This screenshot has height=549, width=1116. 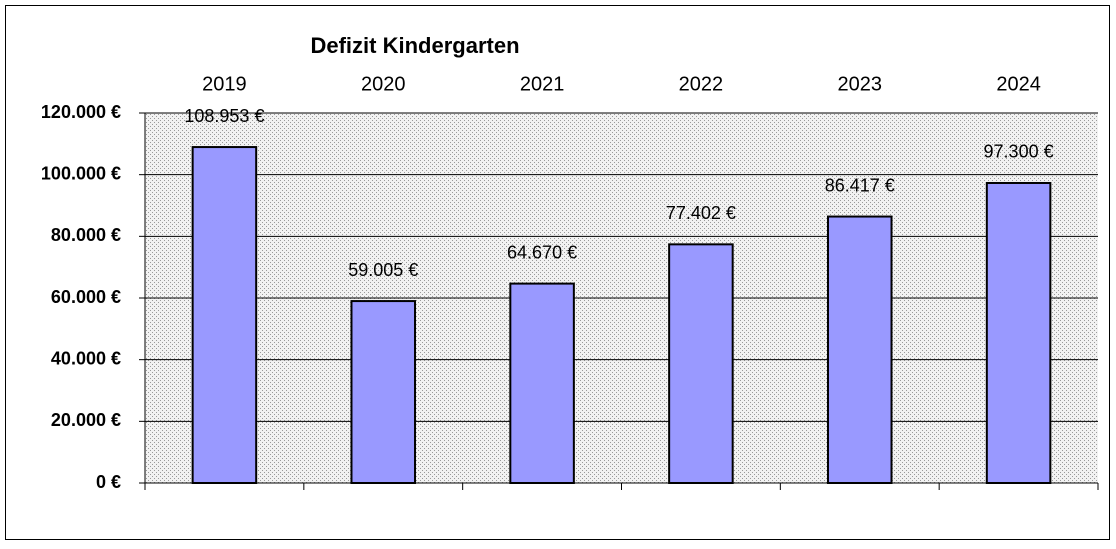 I want to click on data-label: 77.402 €, so click(x=701, y=213).